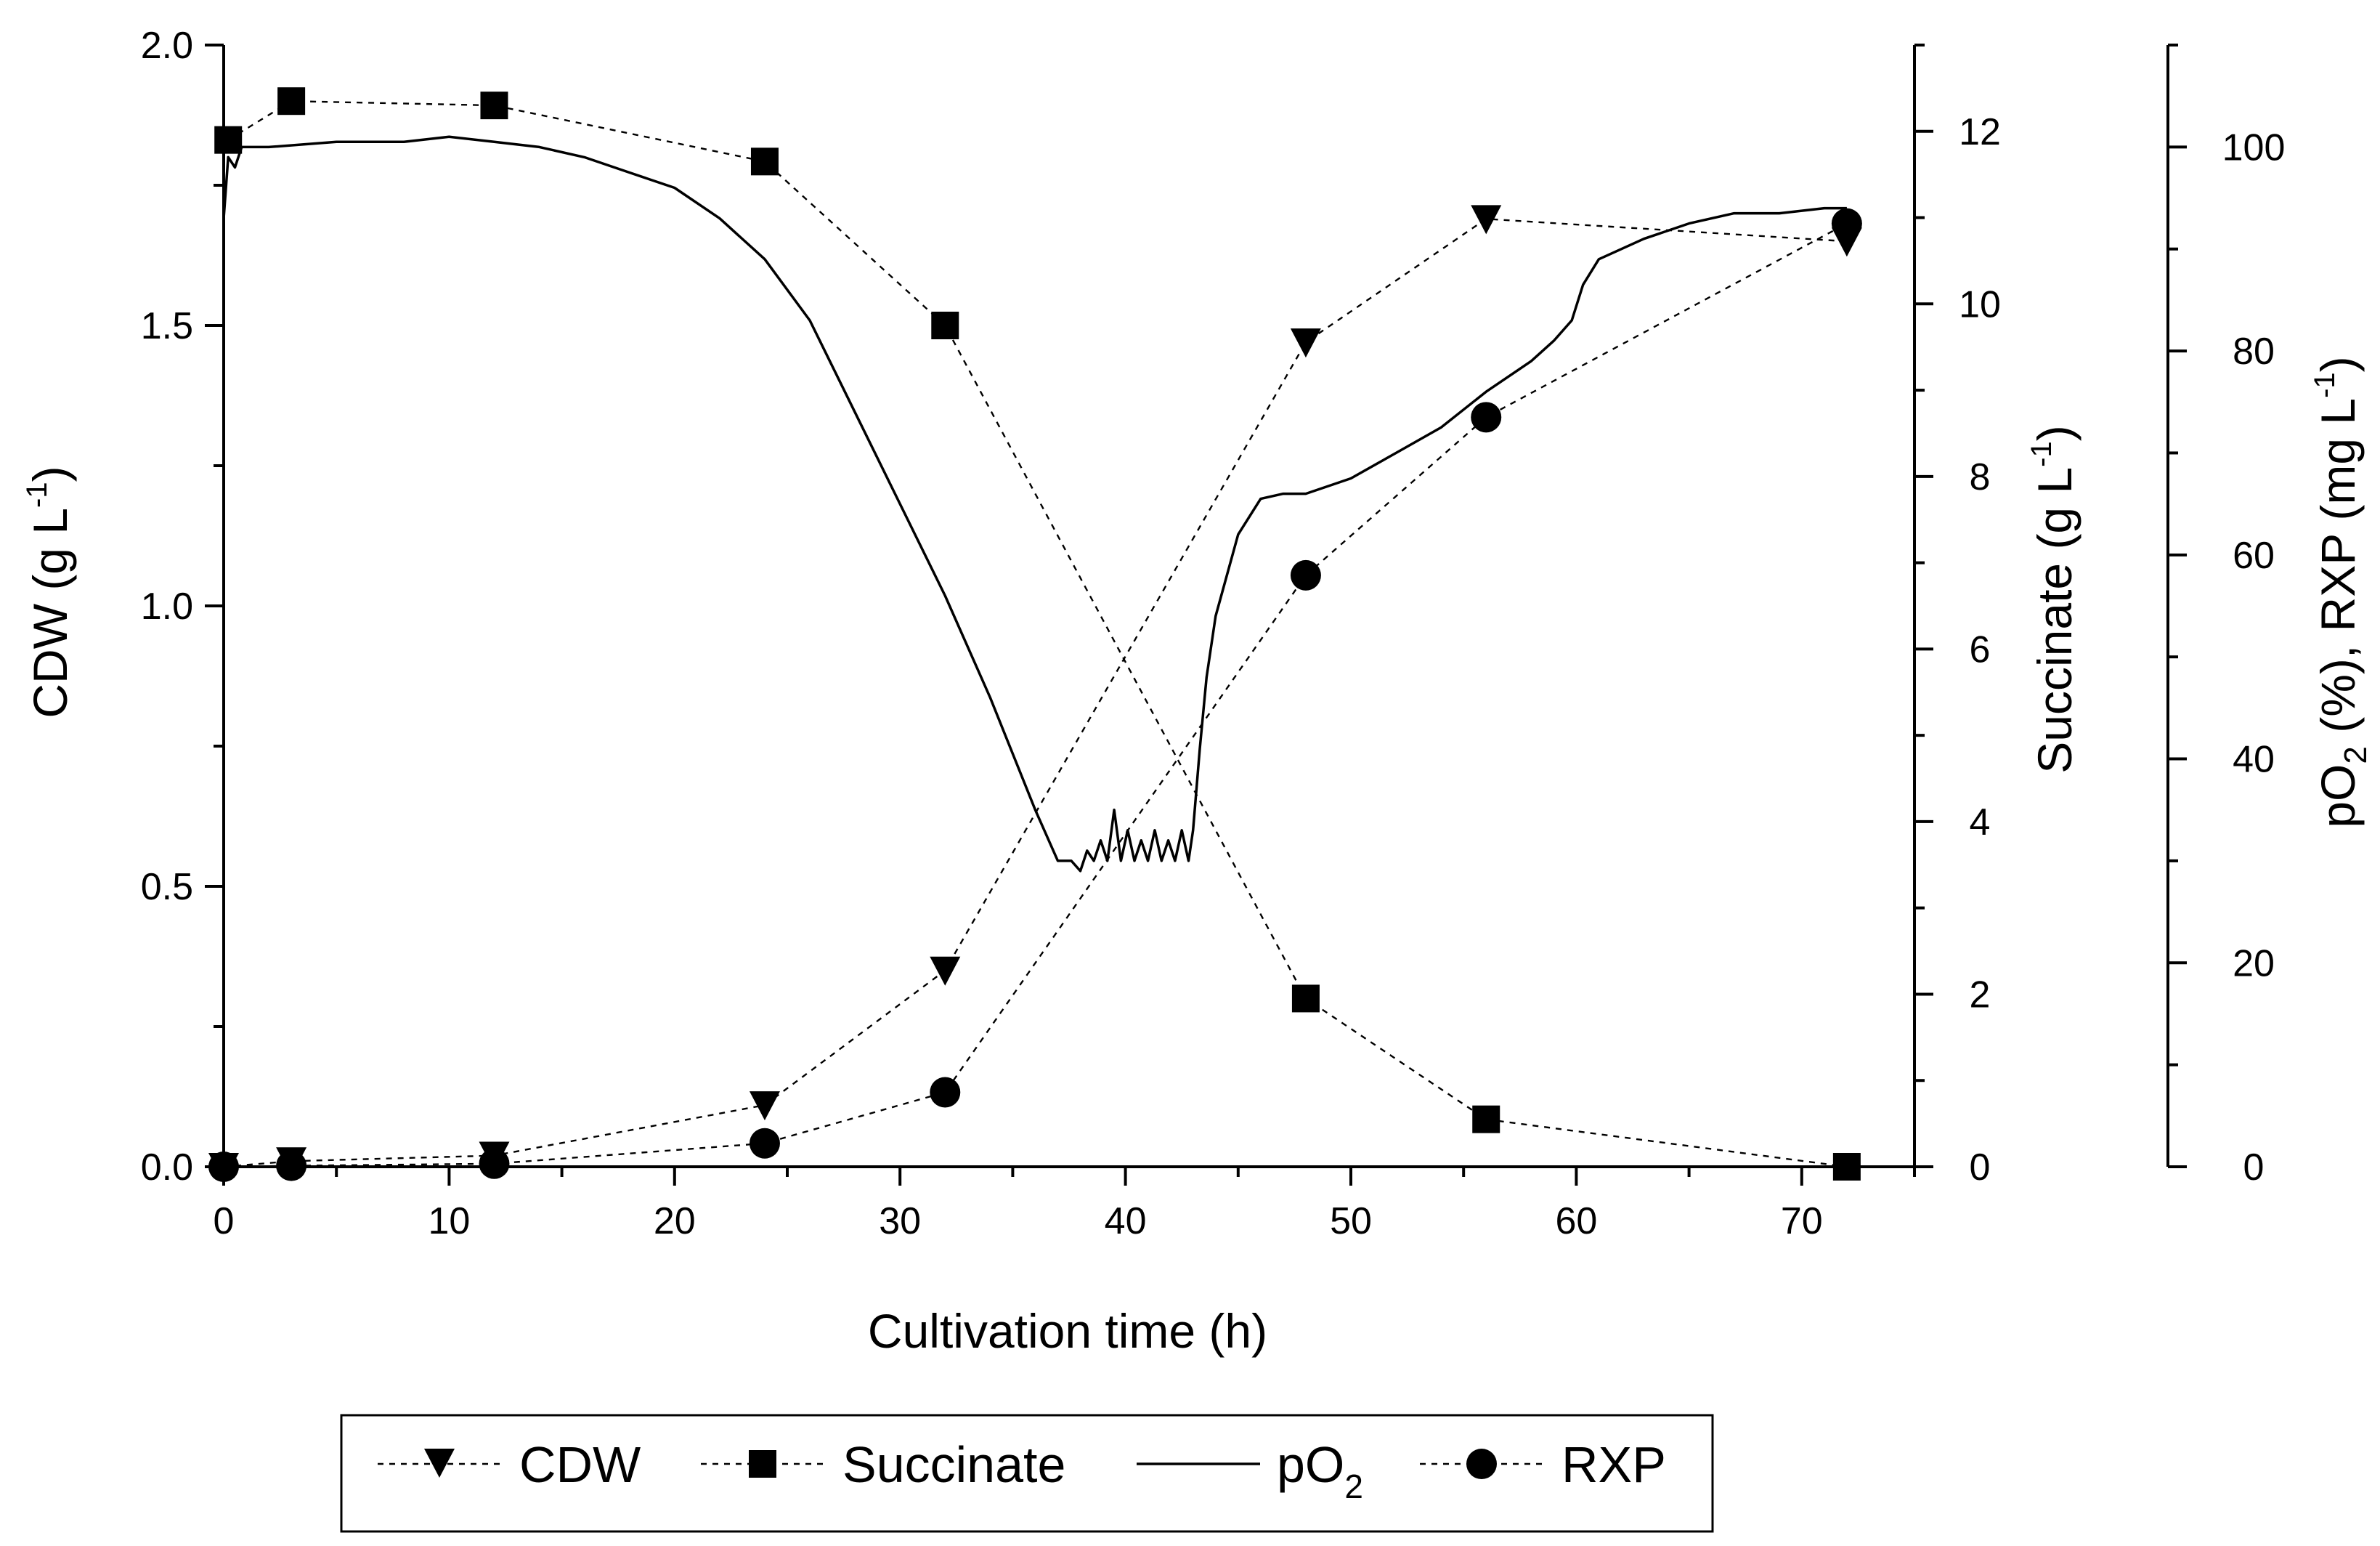  I want to click on right-y-axis-title-a: pO, so click(2338, 796).